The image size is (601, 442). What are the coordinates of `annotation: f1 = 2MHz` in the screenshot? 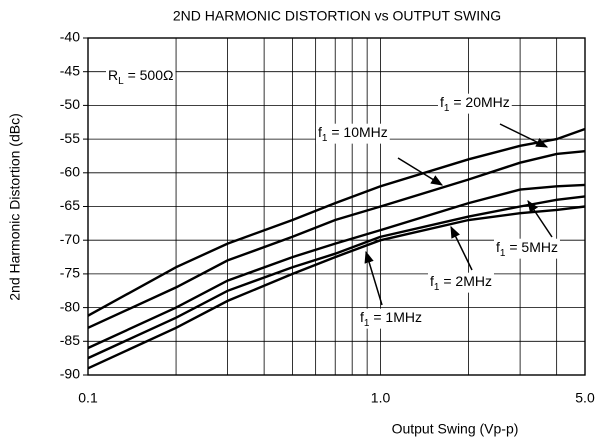 It's located at (461, 282).